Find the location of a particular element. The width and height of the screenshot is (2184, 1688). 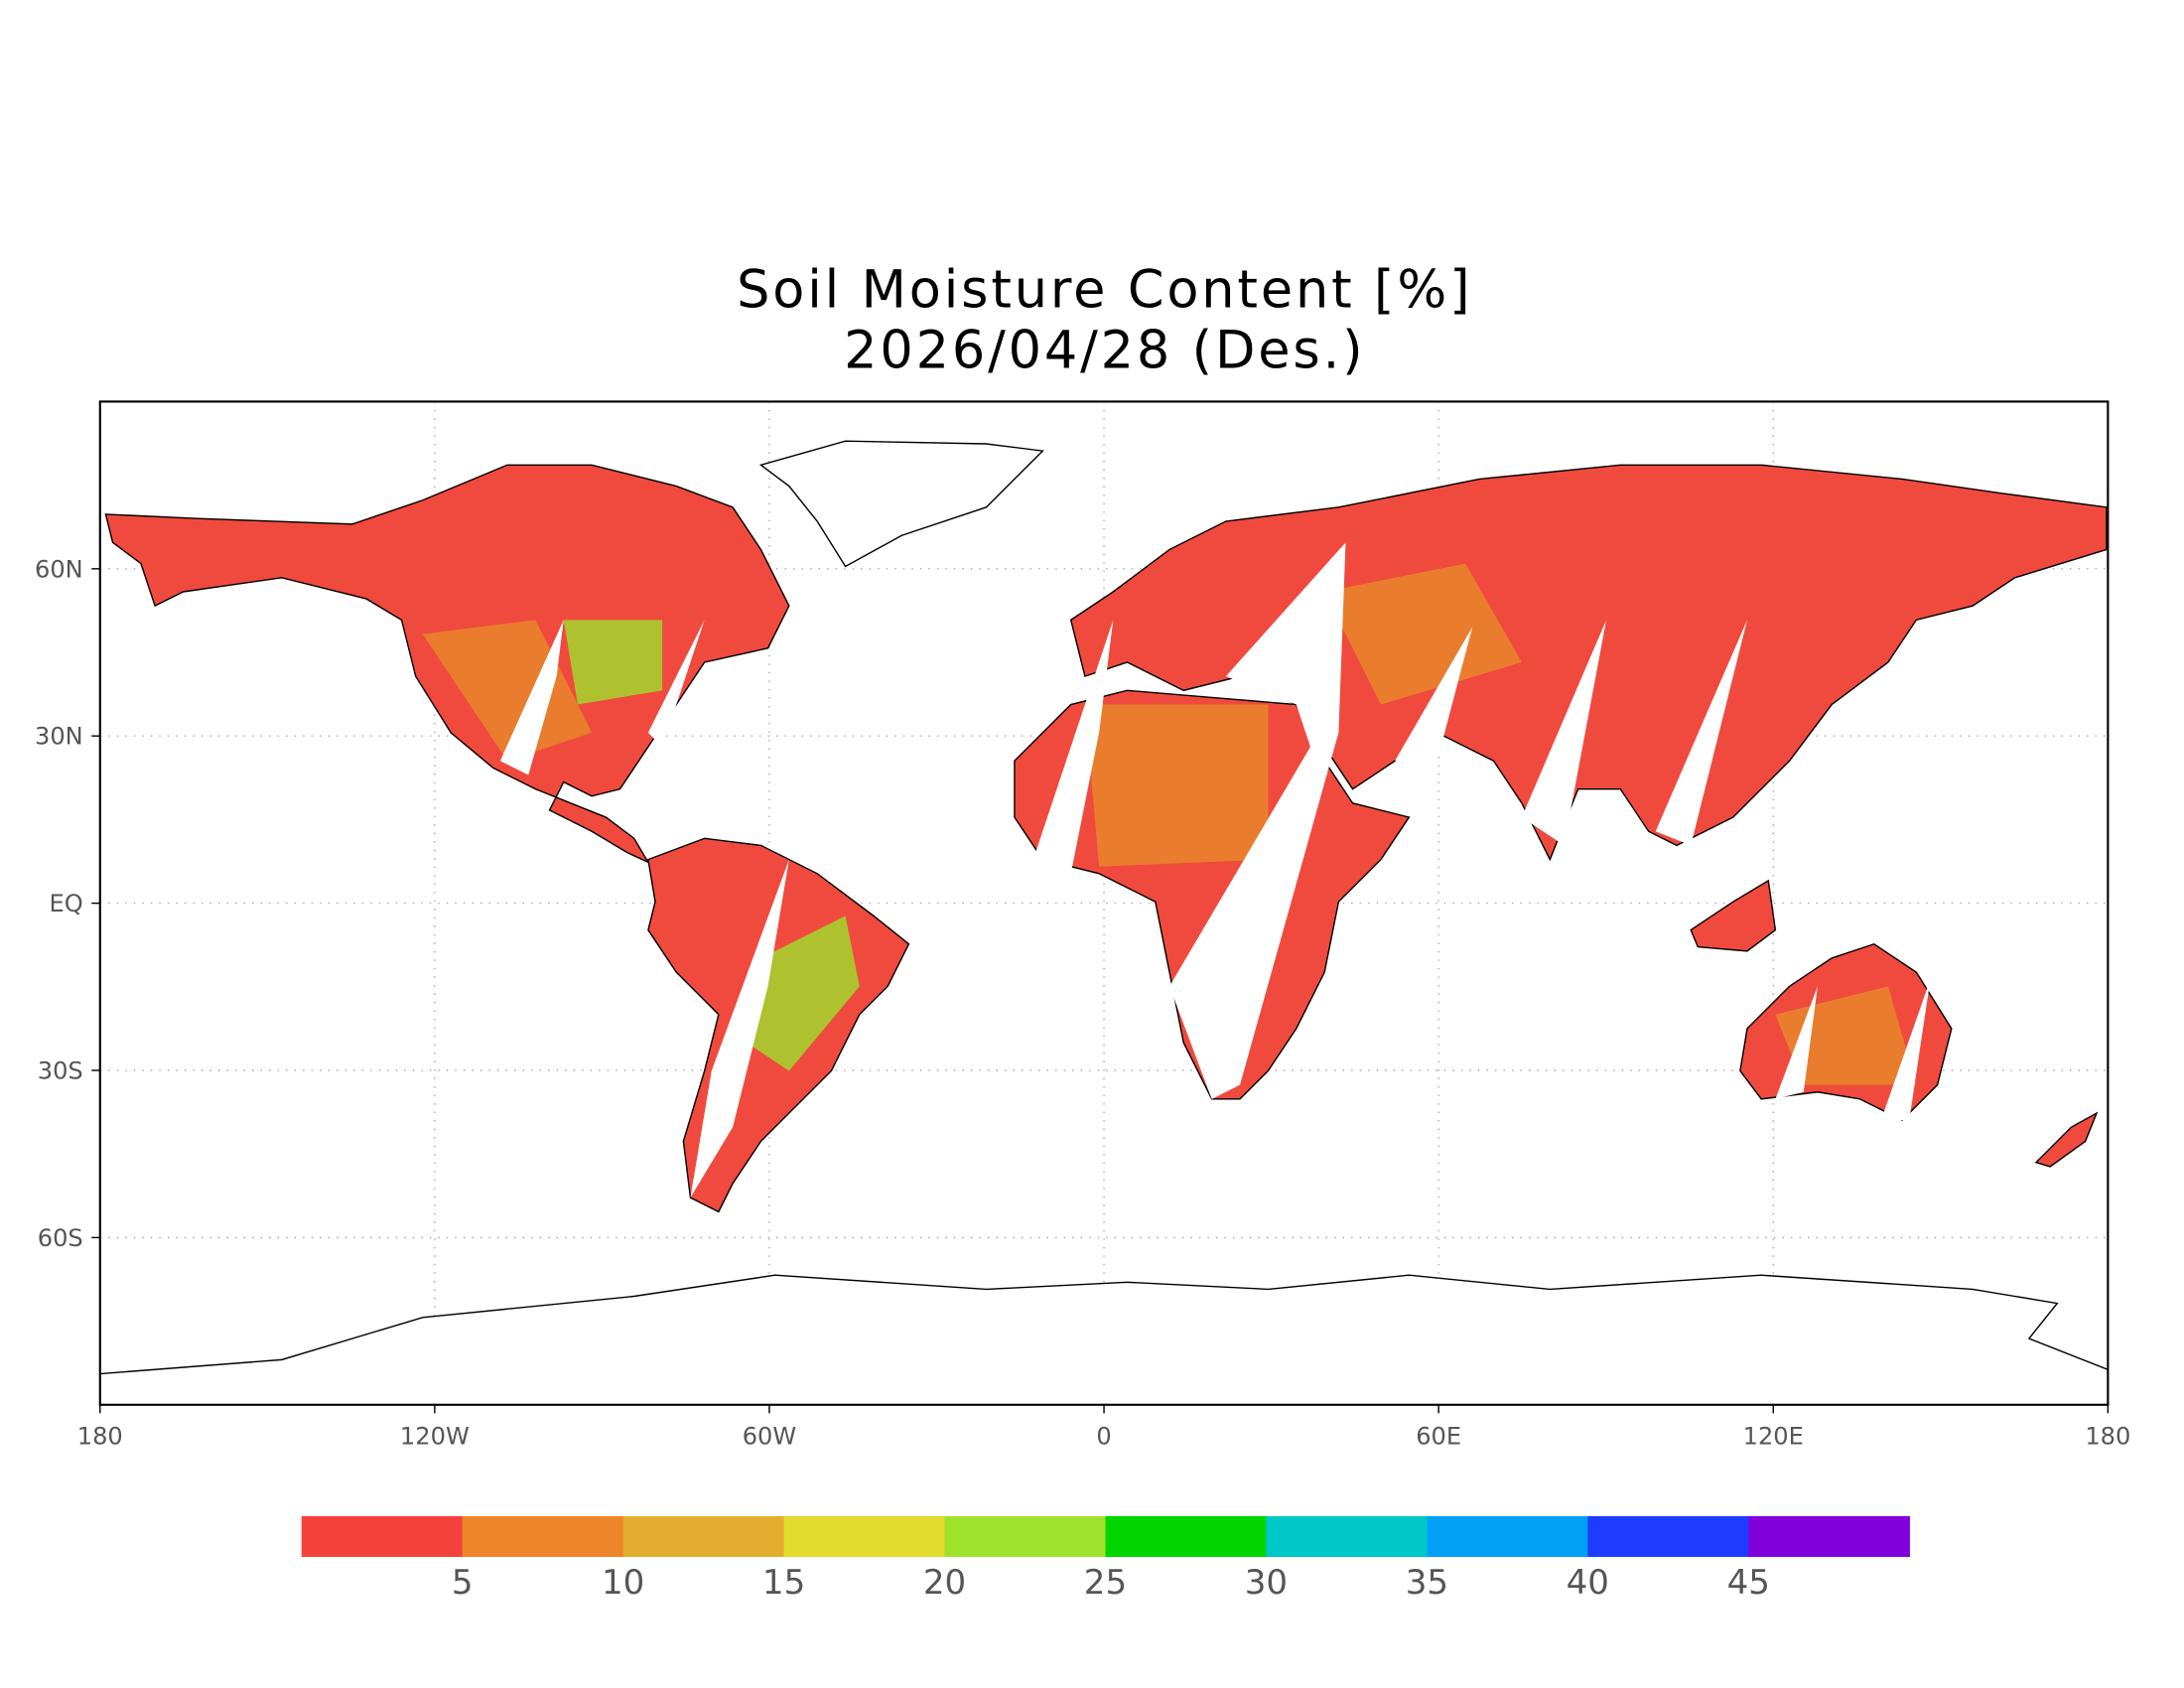

colorbar-label: 10 is located at coordinates (623, 1583).